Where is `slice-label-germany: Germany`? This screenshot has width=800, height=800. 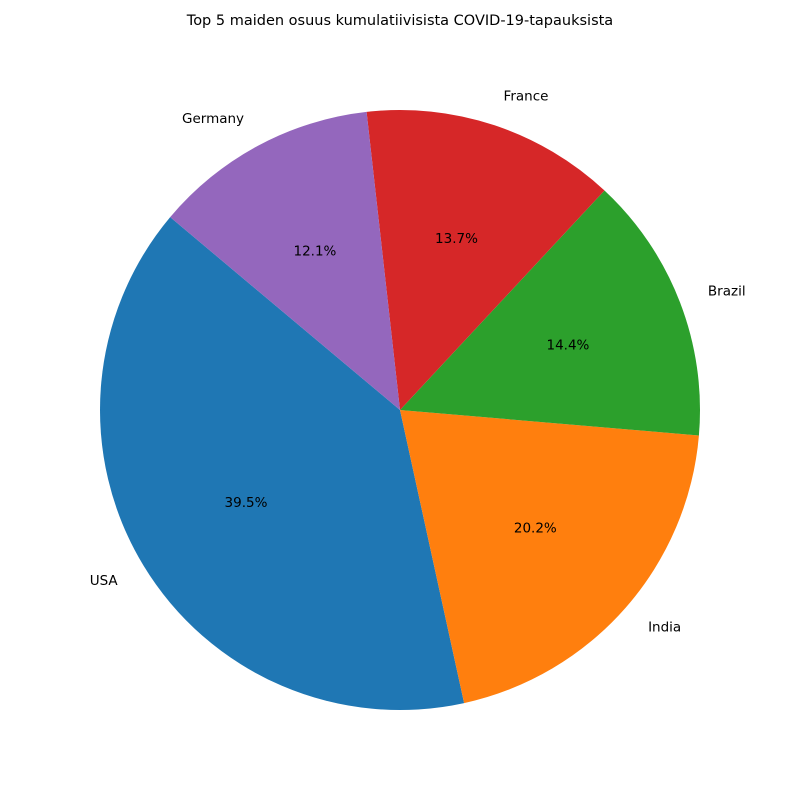 slice-label-germany: Germany is located at coordinates (213, 119).